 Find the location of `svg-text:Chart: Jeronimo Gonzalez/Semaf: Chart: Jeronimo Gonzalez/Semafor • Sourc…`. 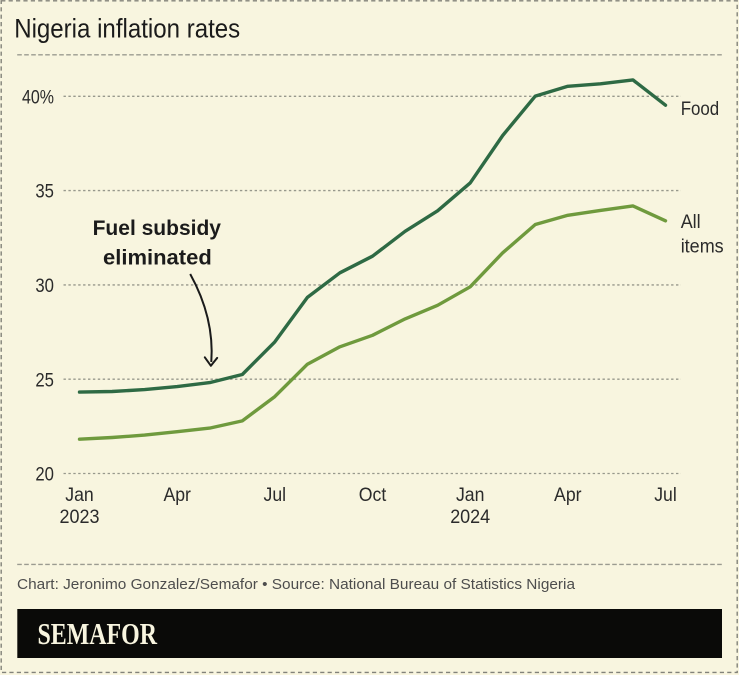

svg-text:Chart: Jeronimo Gonzalez/Semaf: Chart: Jeronimo Gonzalez/Semafor • Sourc… is located at coordinates (296, 584).